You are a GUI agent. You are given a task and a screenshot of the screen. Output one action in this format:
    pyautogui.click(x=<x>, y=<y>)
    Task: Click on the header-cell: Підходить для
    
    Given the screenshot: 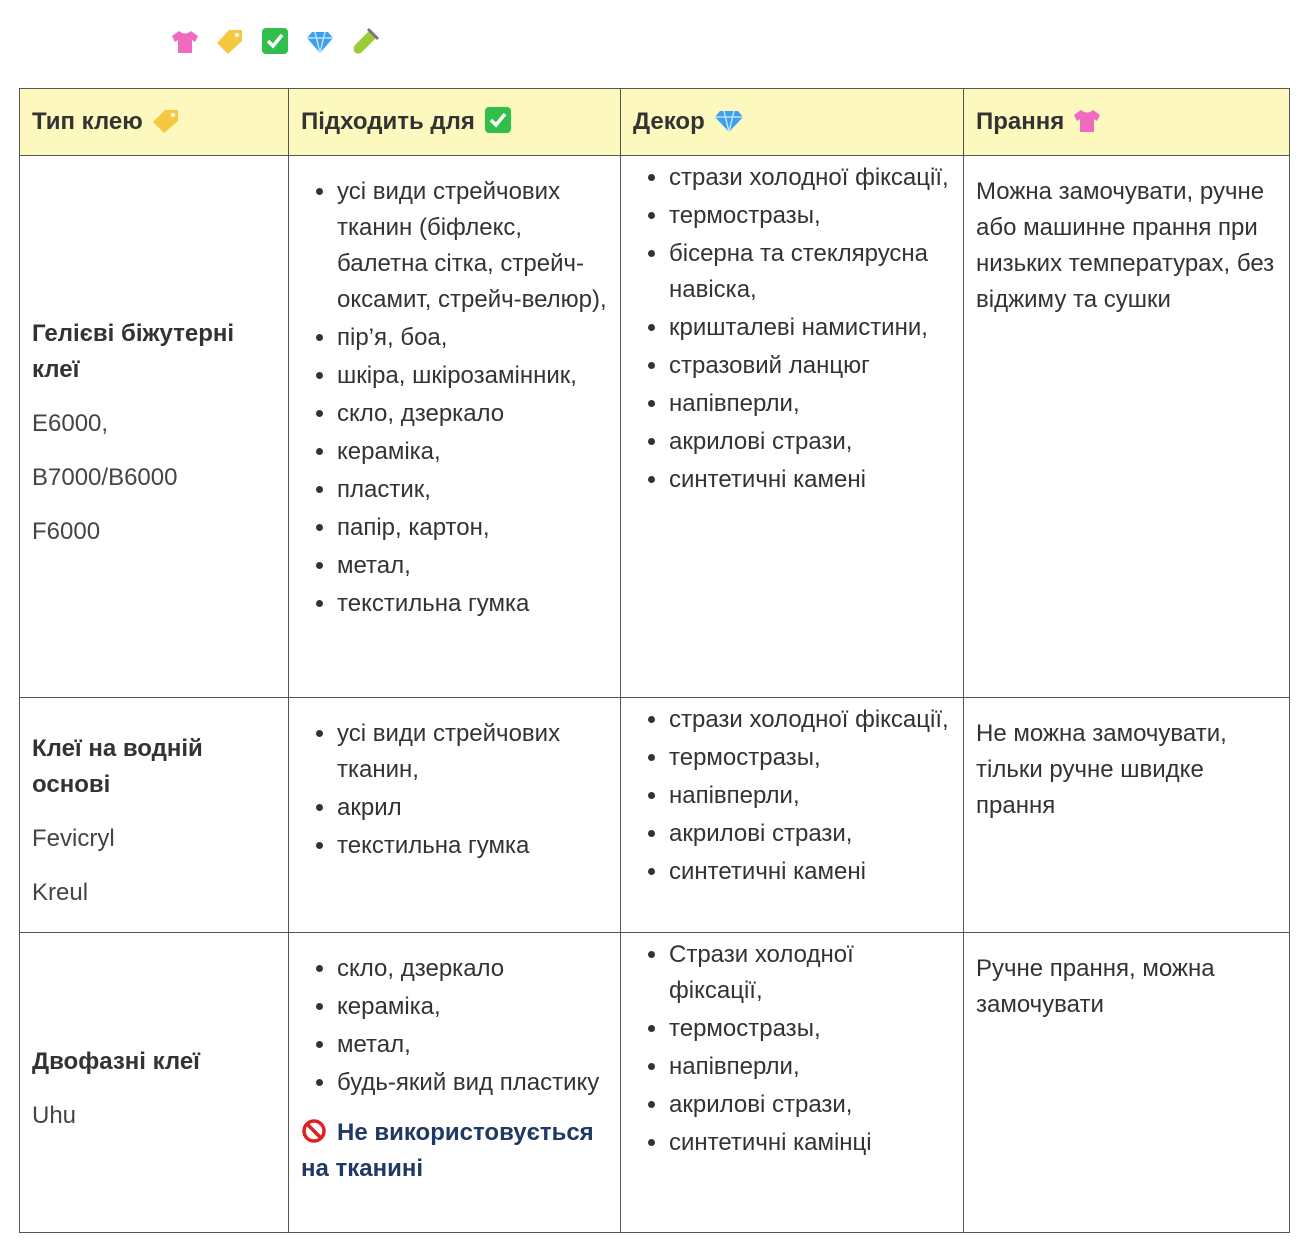 What is the action you would take?
    pyautogui.click(x=454, y=122)
    